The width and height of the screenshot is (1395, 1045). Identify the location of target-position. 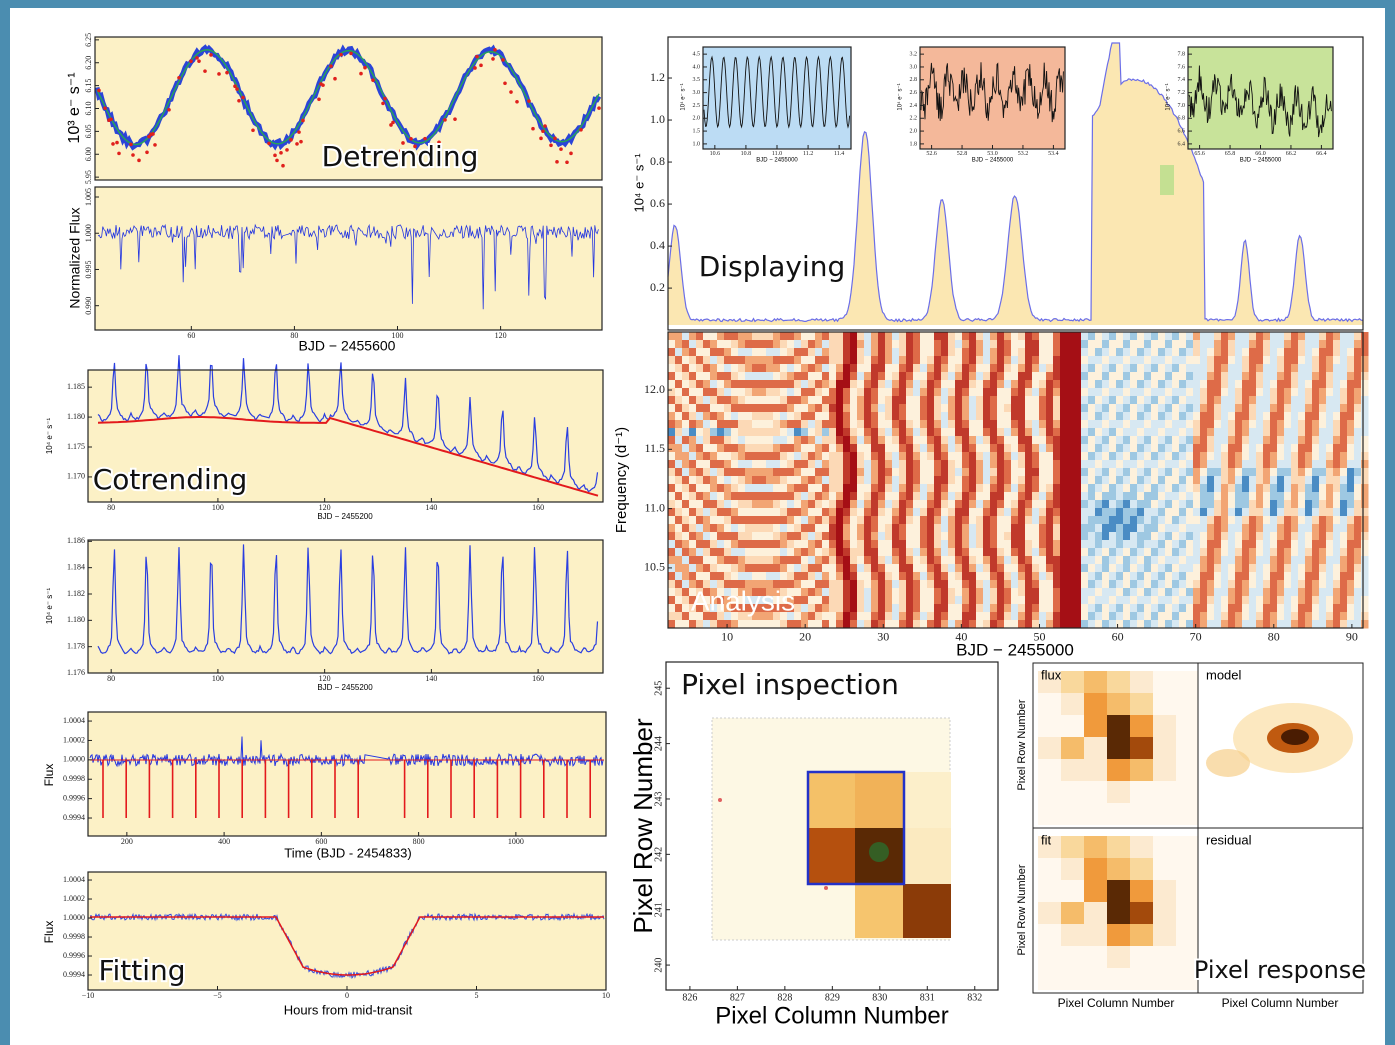
(879, 852).